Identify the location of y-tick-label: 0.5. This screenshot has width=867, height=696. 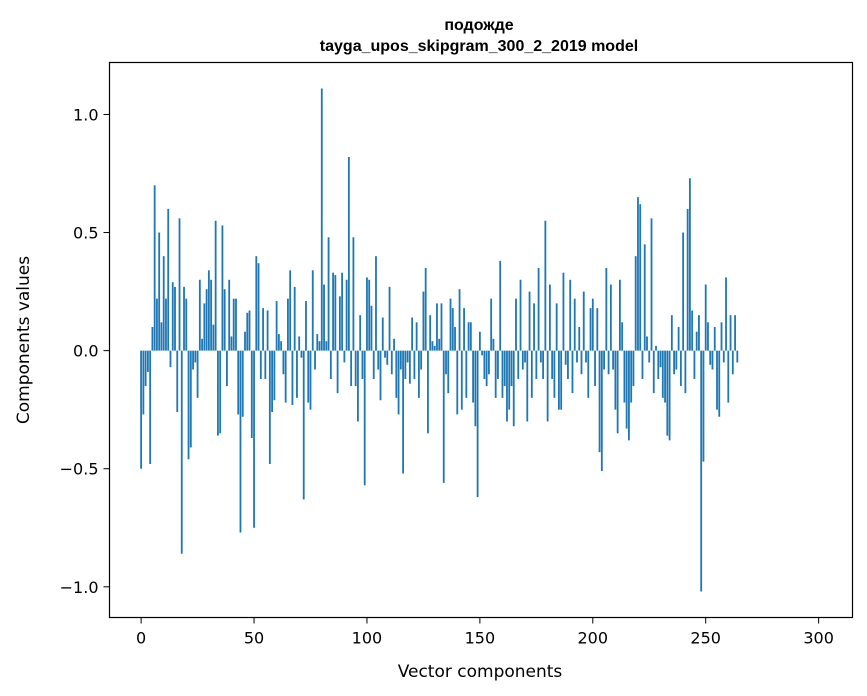
(85, 233).